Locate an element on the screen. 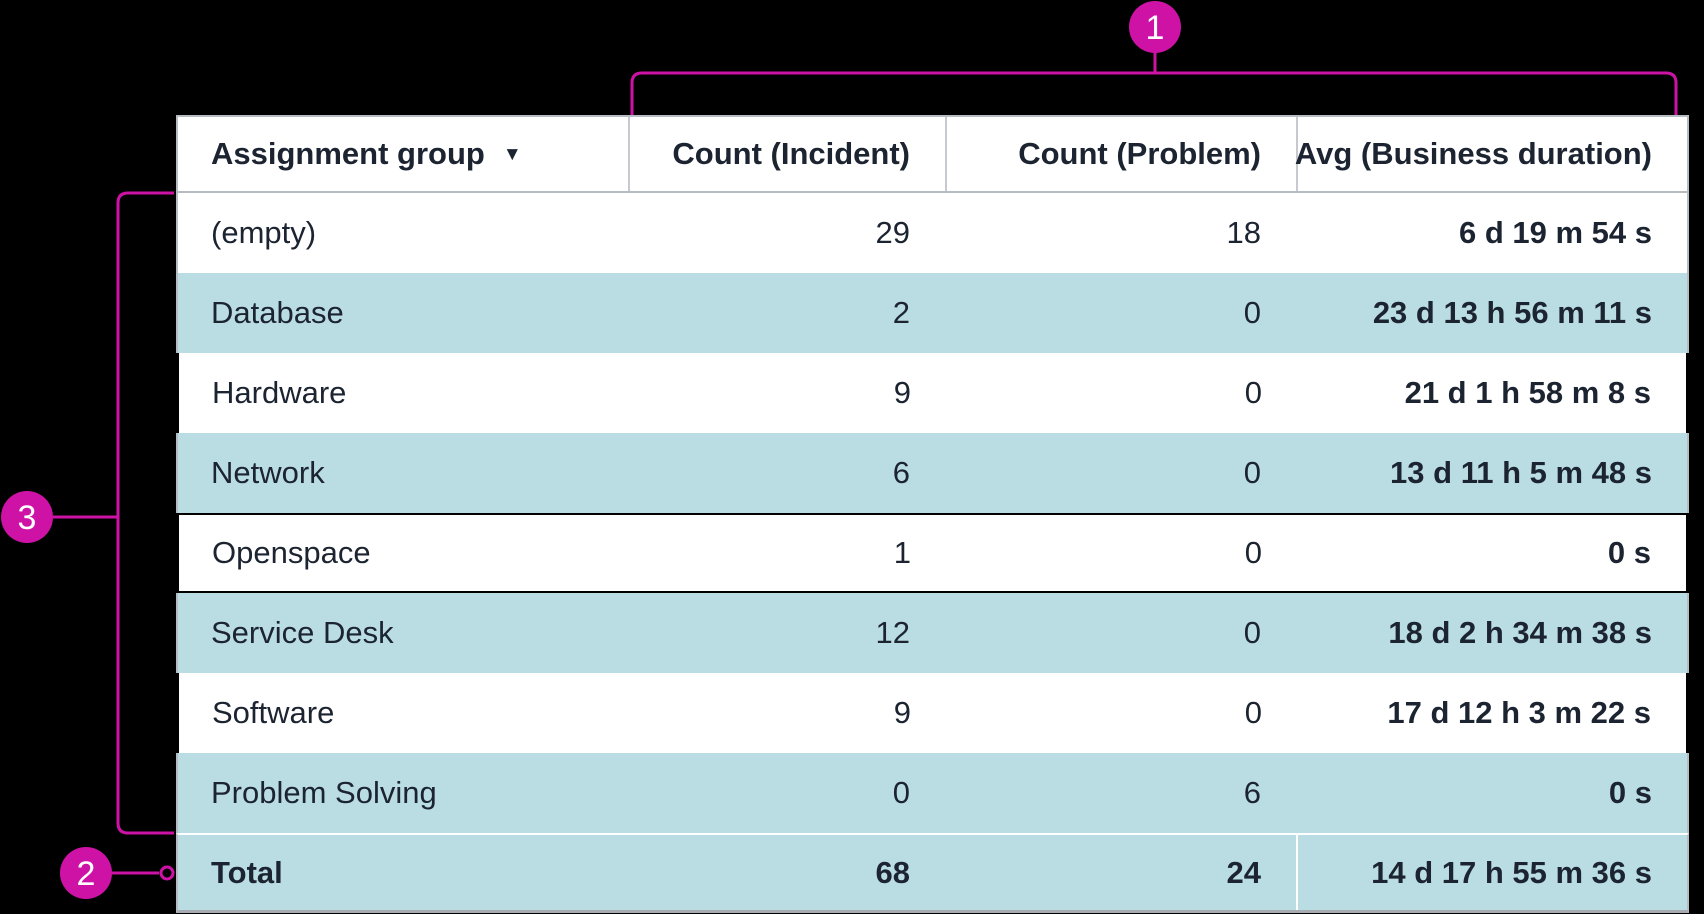  cell-count-problem: 24 is located at coordinates (1243, 872).